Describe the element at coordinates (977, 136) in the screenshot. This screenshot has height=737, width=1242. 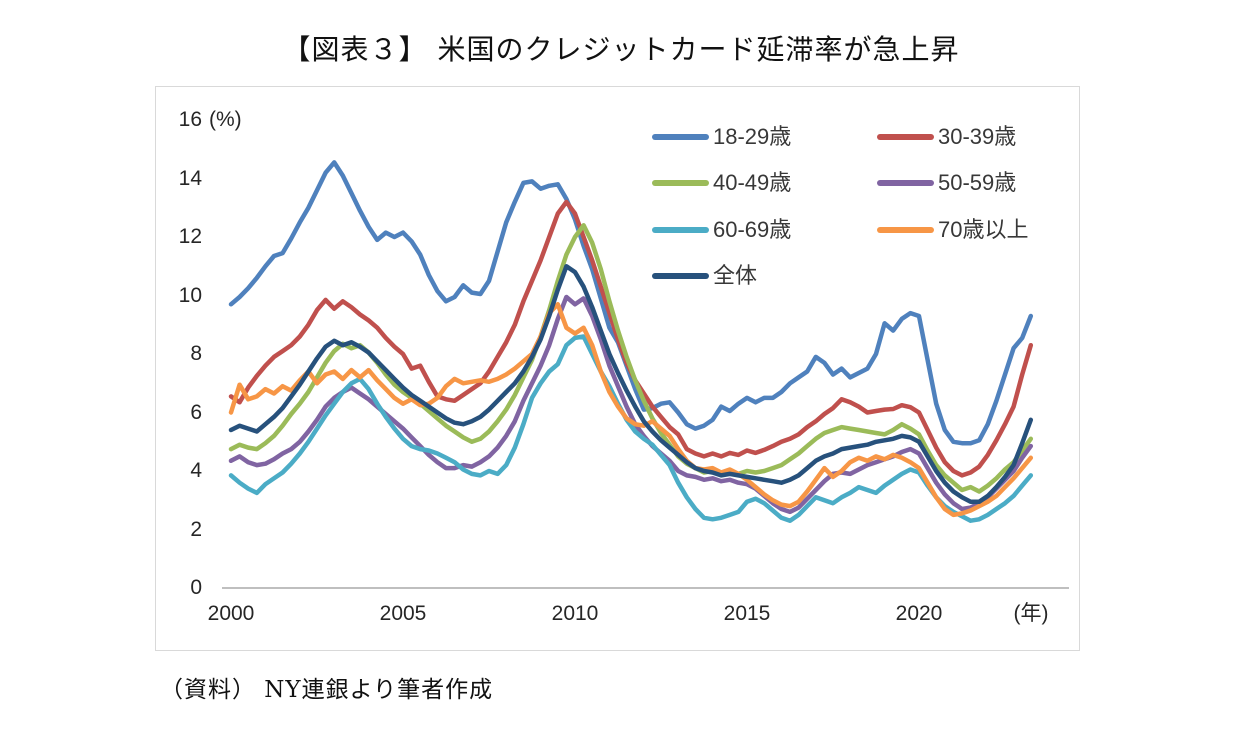
I see `legend-label-30-39歳: 30-39歳` at that location.